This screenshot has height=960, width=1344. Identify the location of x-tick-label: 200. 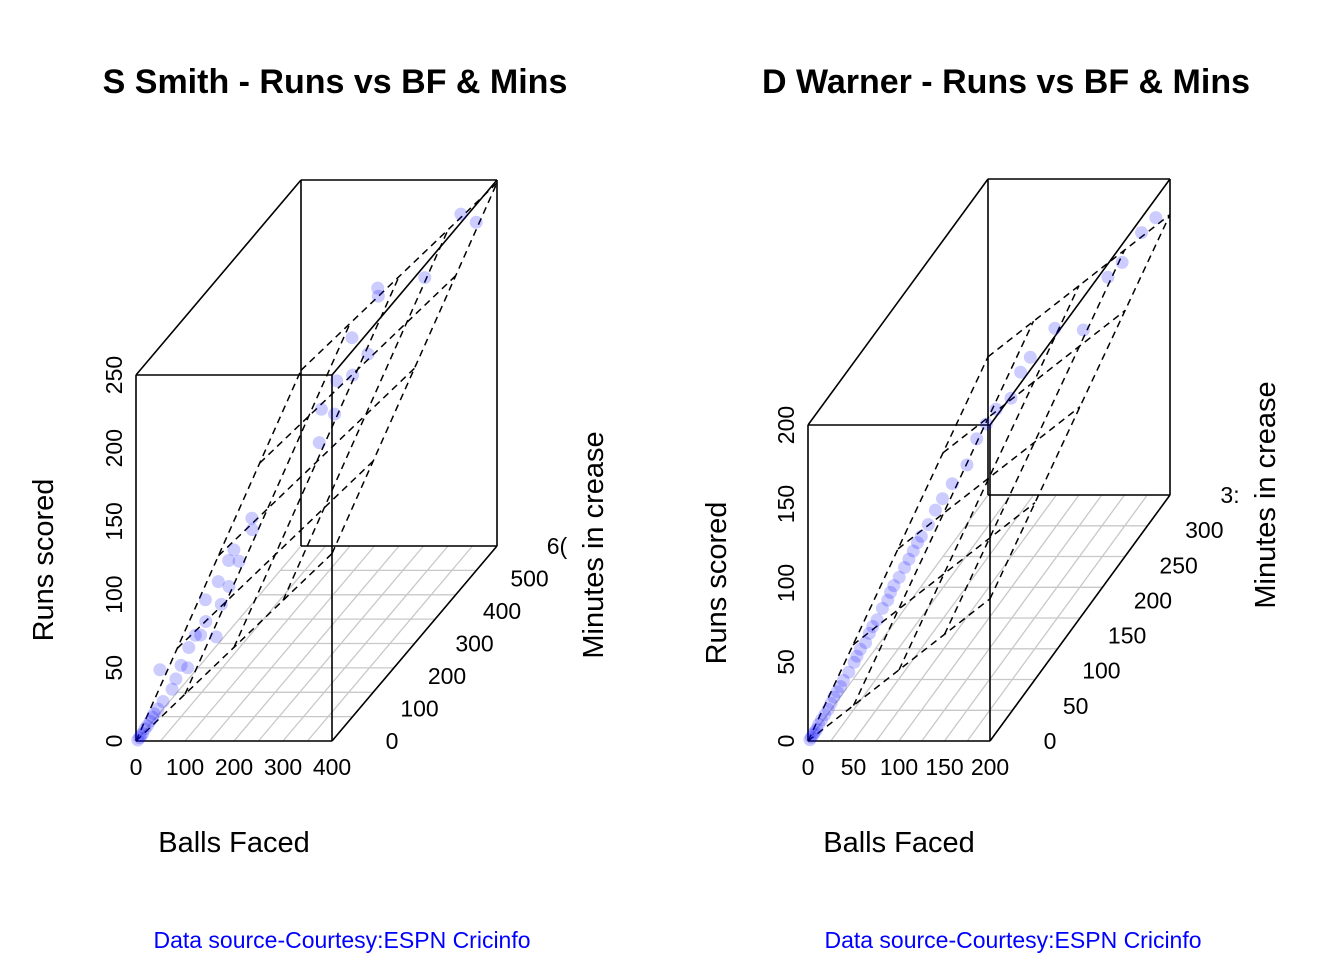
(234, 767).